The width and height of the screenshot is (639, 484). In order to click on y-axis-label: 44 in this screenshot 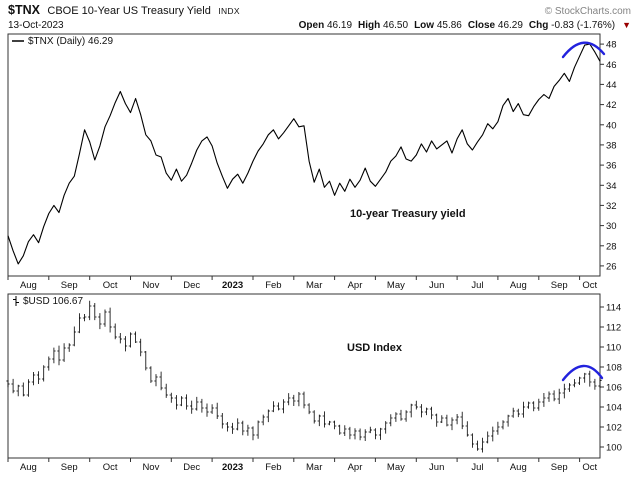, I will do `click(611, 85)`.